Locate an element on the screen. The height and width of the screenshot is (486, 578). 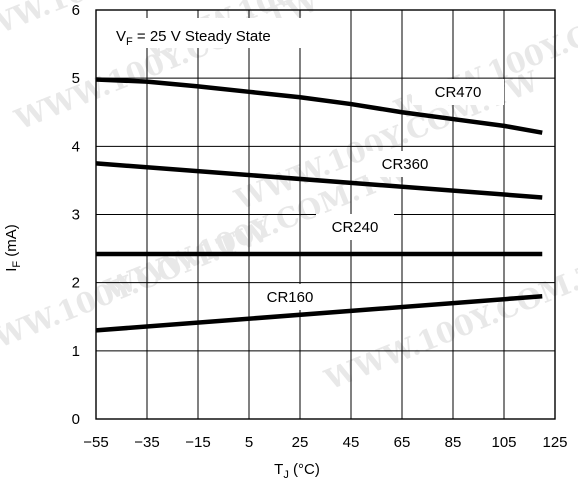
y-tick-label: 4 is located at coordinates (76, 146).